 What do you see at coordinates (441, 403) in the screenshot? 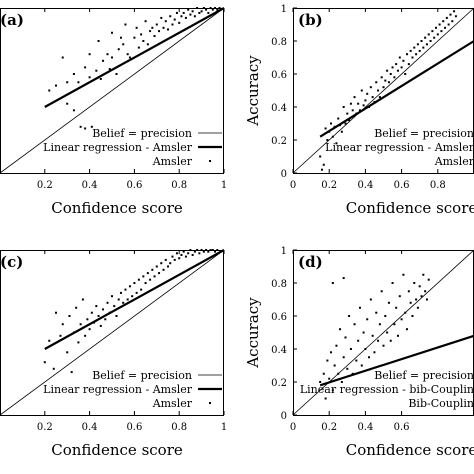
I see `legend-entry: Bib-Couplin` at bounding box center [441, 403].